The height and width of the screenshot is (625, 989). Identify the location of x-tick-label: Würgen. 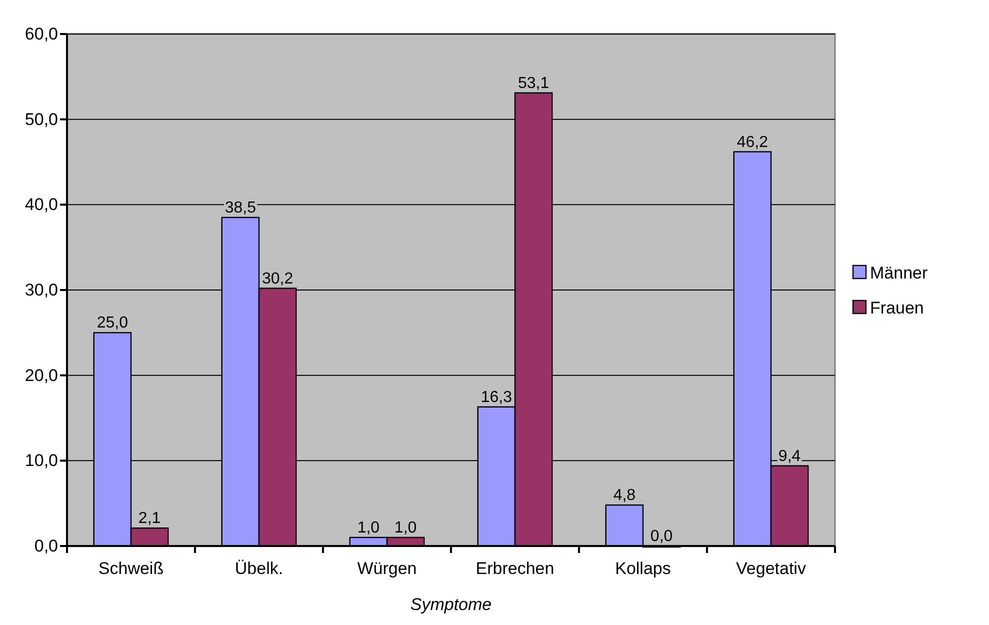
(387, 568).